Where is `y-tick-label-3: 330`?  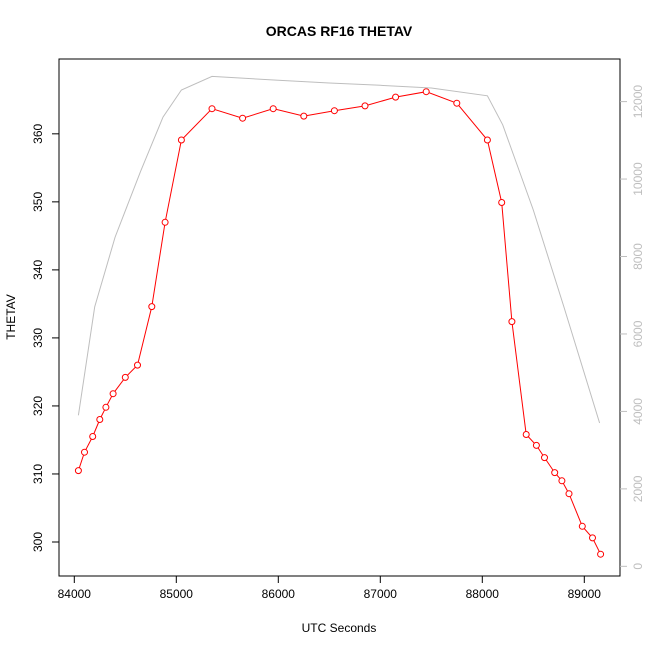
y-tick-label-3: 330 is located at coordinates (38, 338).